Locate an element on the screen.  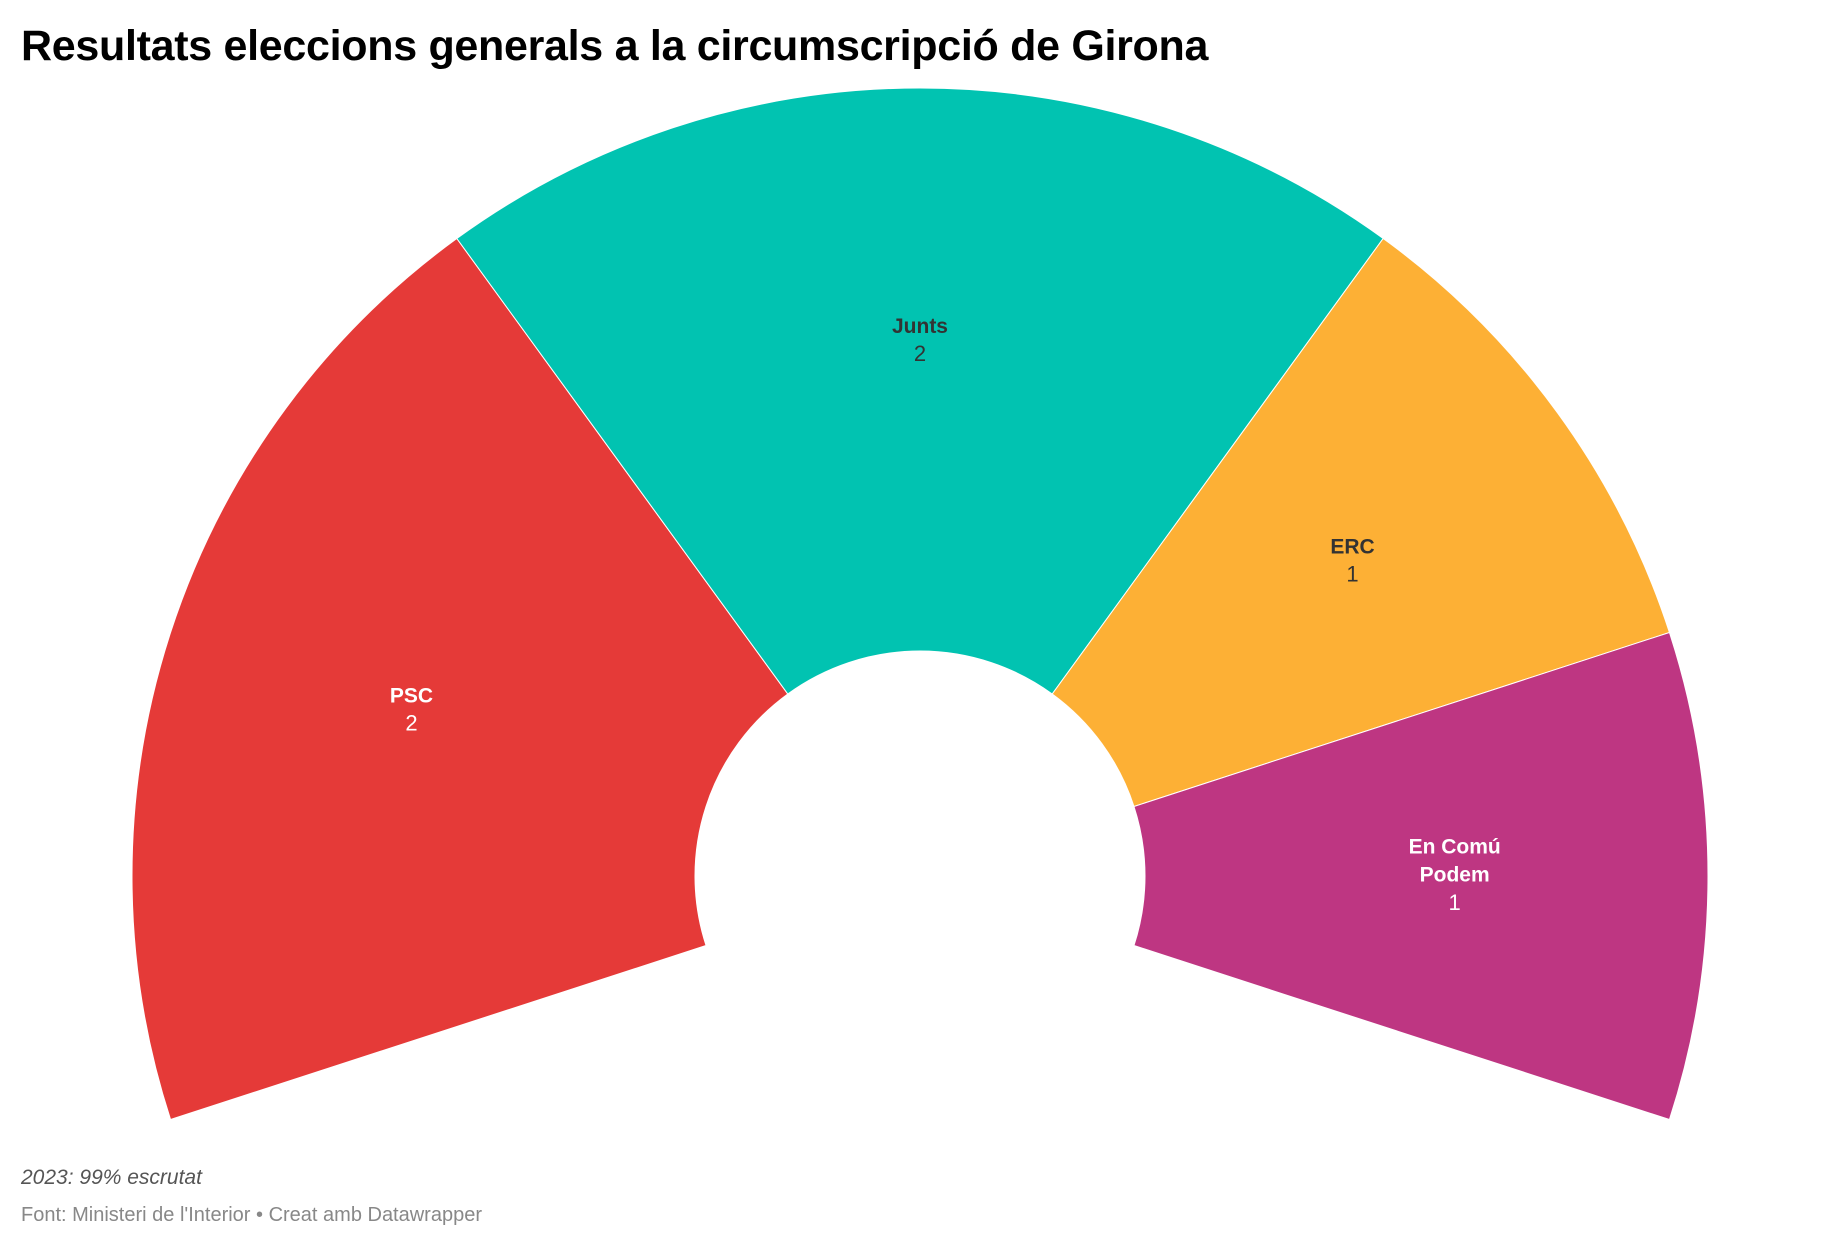
segment-name: En Comú is located at coordinates (1455, 847).